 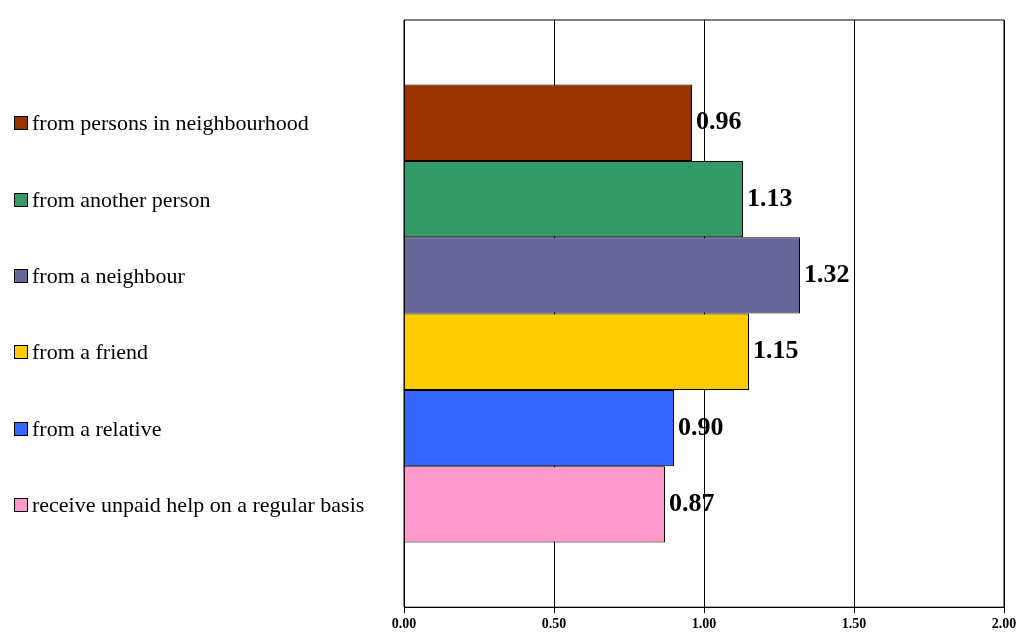 I want to click on legend-label: receive unpaid help on a regular basis, so click(x=198, y=504).